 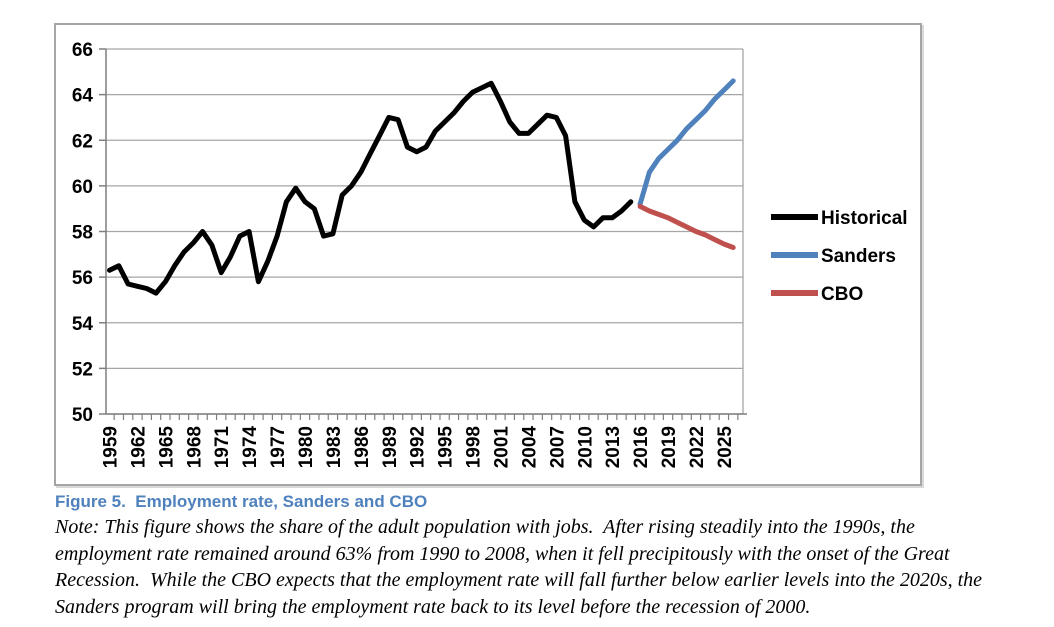 I want to click on legend-label-sanders: Sanders, so click(x=858, y=256).